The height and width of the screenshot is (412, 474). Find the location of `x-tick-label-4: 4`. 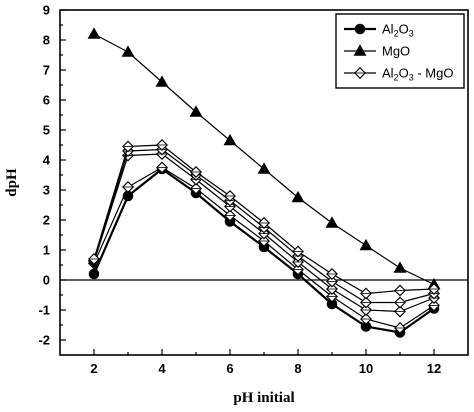

x-tick-label-4: 4 is located at coordinates (162, 368).